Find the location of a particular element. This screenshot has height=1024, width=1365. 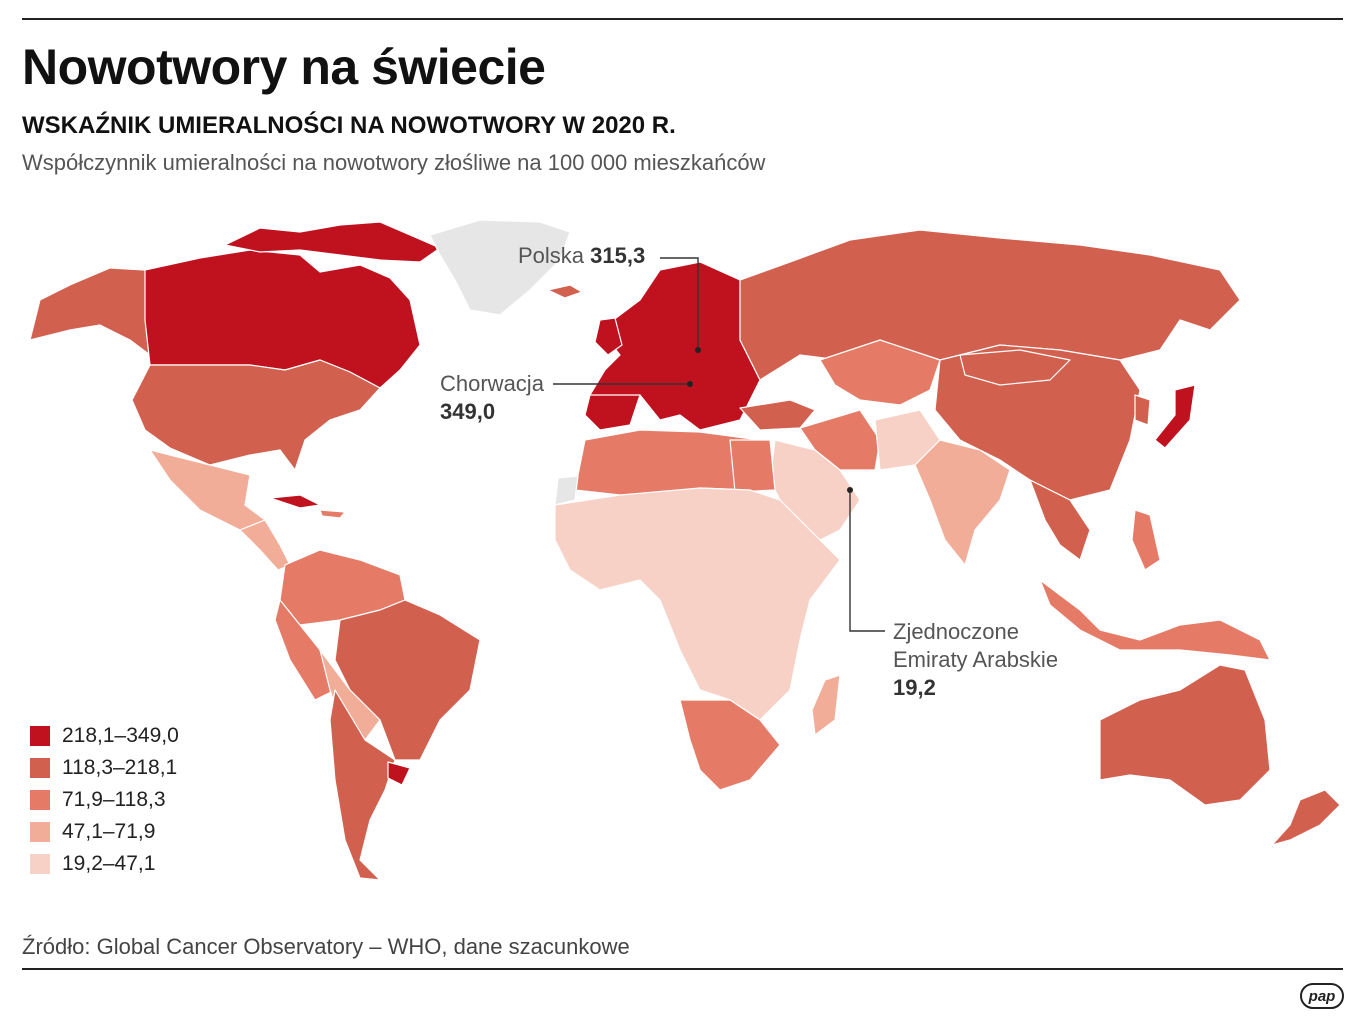

poland-leader-line is located at coordinates (679, 303).